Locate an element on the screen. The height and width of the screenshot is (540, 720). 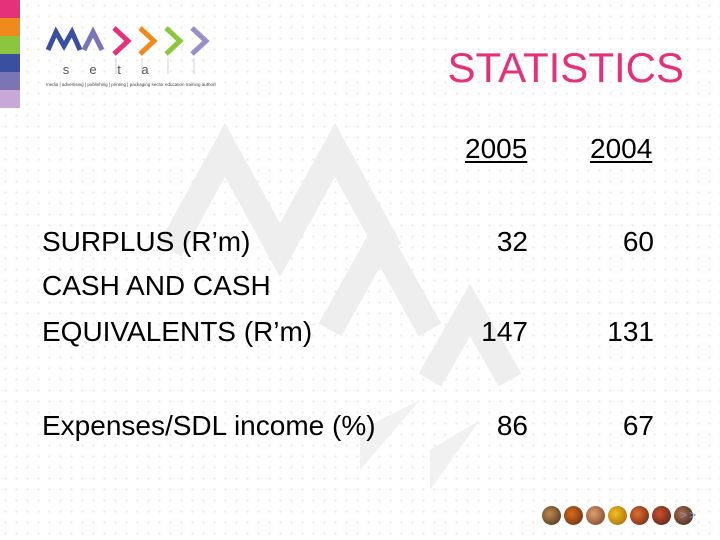
value-cash-2004: 131 is located at coordinates (630, 331).